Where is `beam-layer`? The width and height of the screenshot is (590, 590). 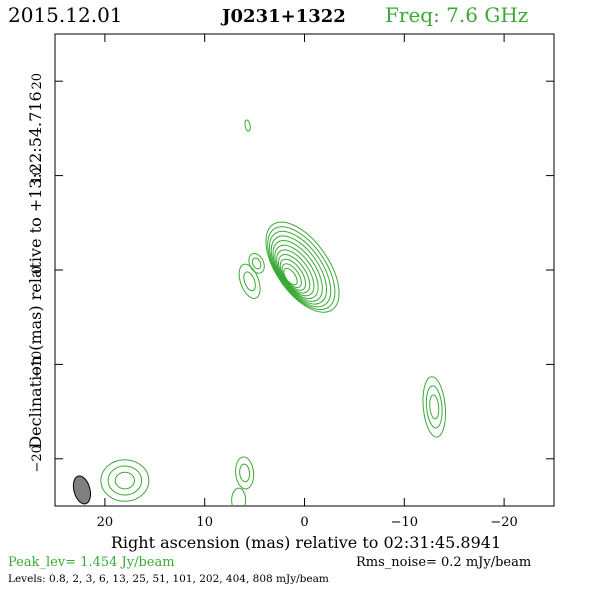
beam-layer is located at coordinates (82, 490).